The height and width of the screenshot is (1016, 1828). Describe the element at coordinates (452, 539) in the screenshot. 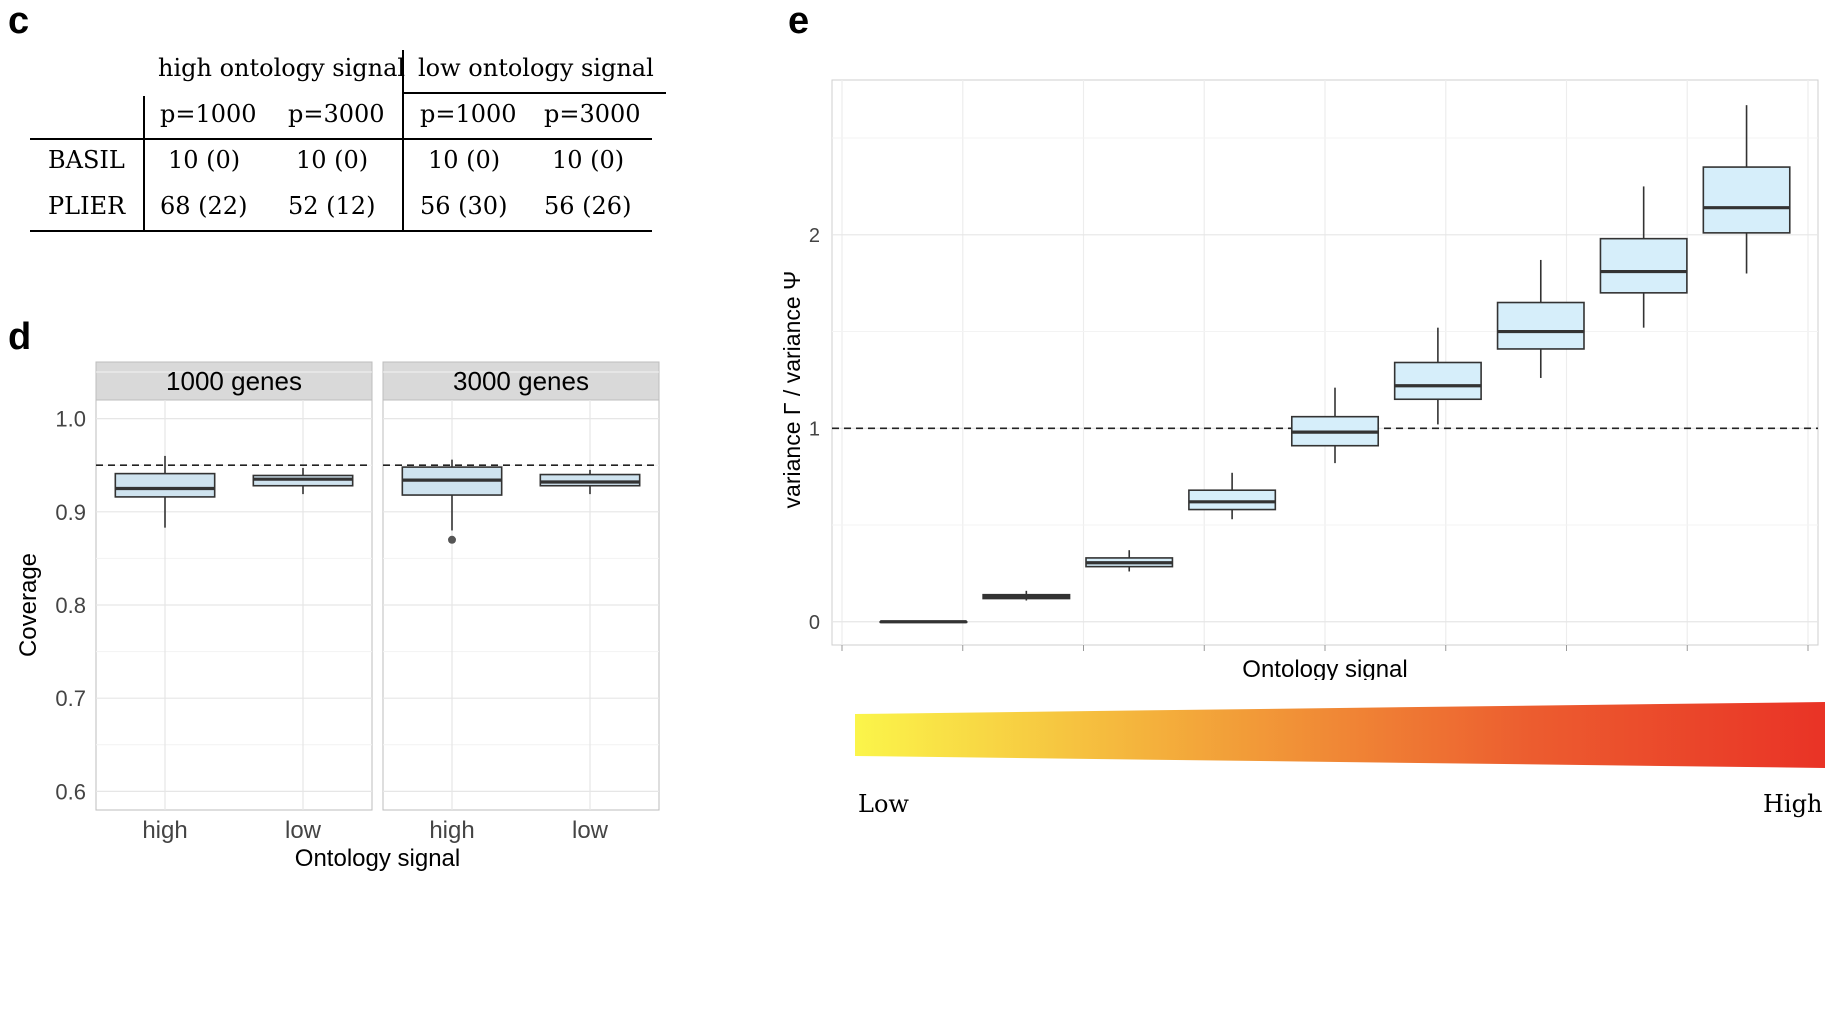

I see `coverage-outlier` at that location.